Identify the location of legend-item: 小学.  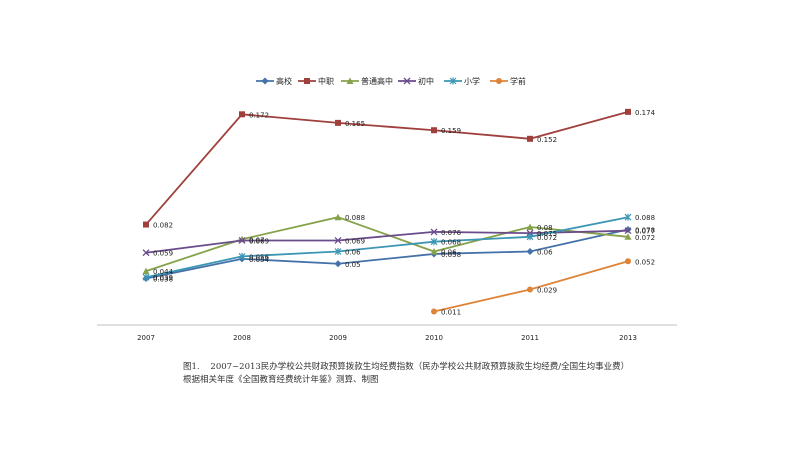
(462, 81).